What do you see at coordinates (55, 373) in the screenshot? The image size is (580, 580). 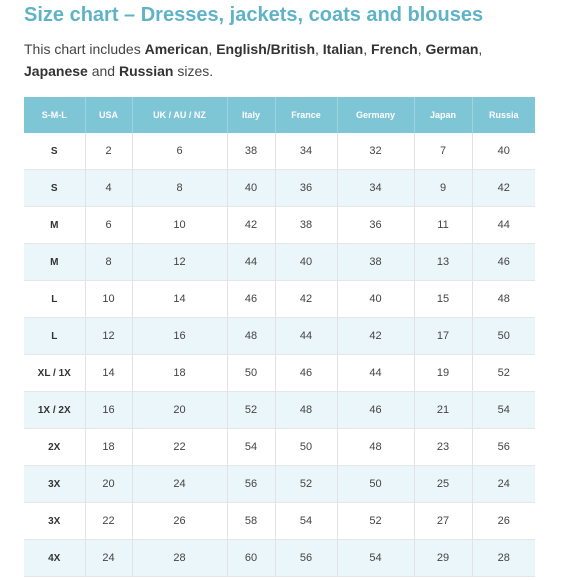 I see `size-label-cell: XL / 1X` at bounding box center [55, 373].